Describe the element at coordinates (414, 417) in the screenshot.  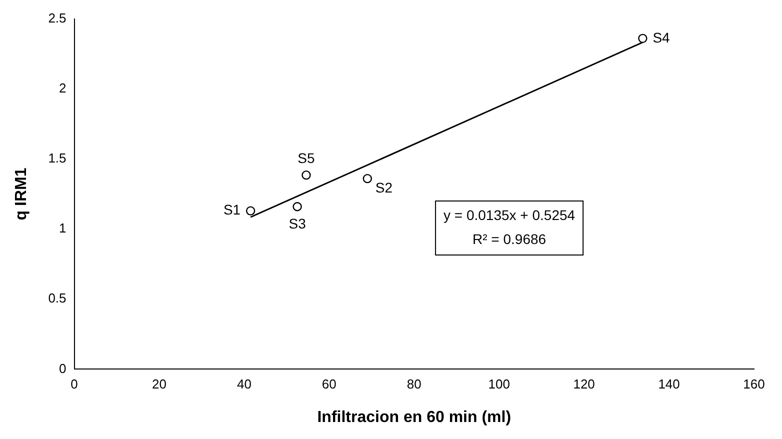
I see `x-axis-title: Infiltracion en 60 min (ml)` at that location.